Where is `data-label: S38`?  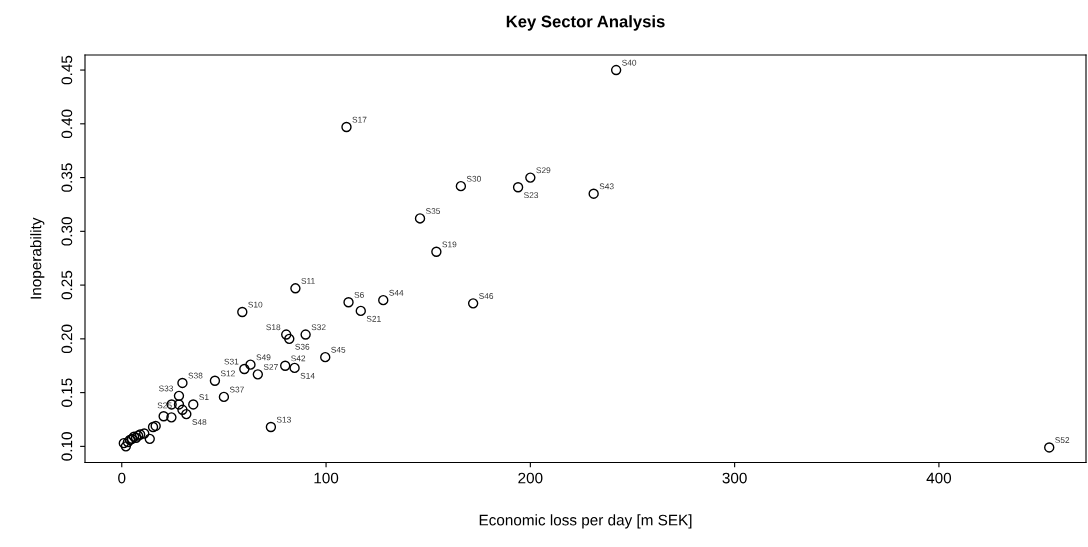
data-label: S38 is located at coordinates (195, 375).